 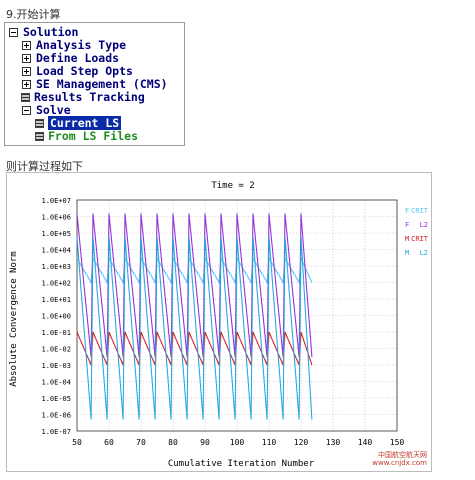 I want to click on watermark-line2: www.cnjdx.com, so click(x=399, y=463).